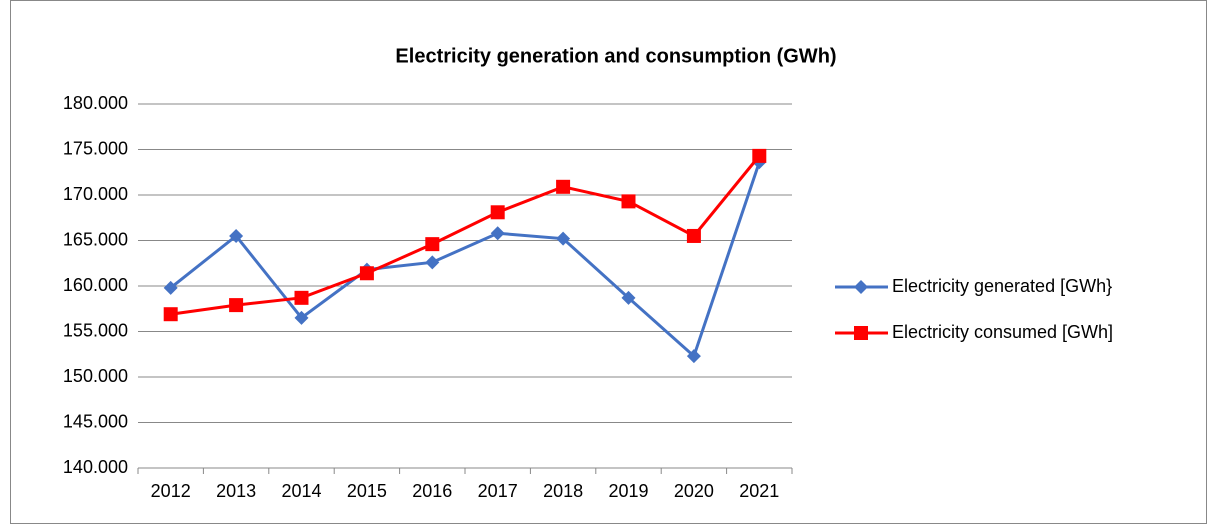 This screenshot has width=1208, height=525. Describe the element at coordinates (367, 491) in the screenshot. I see `x-tick-label: 2015` at that location.